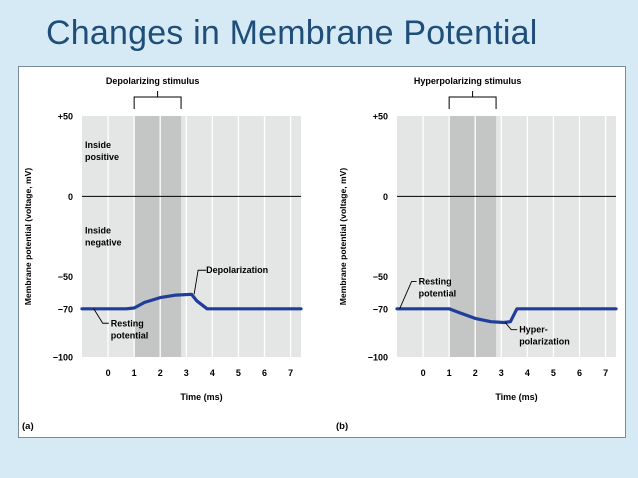 This screenshot has height=478, width=638. Describe the element at coordinates (533, 330) in the screenshot. I see `annotation-label: Hyper-` at that location.